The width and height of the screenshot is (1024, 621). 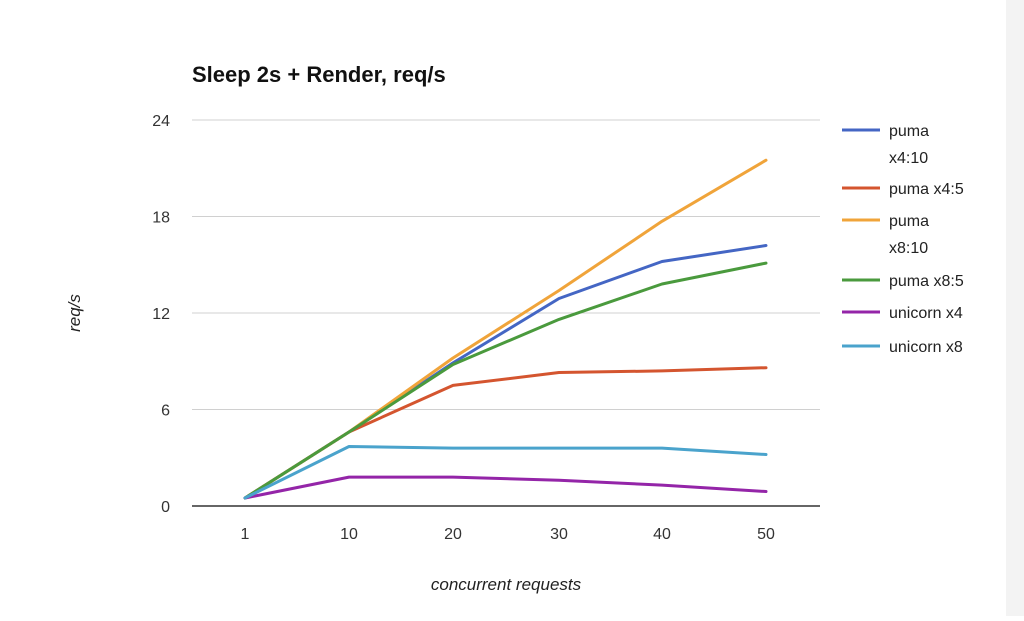 What do you see at coordinates (453, 534) in the screenshot?
I see `x-tick-label: 20` at bounding box center [453, 534].